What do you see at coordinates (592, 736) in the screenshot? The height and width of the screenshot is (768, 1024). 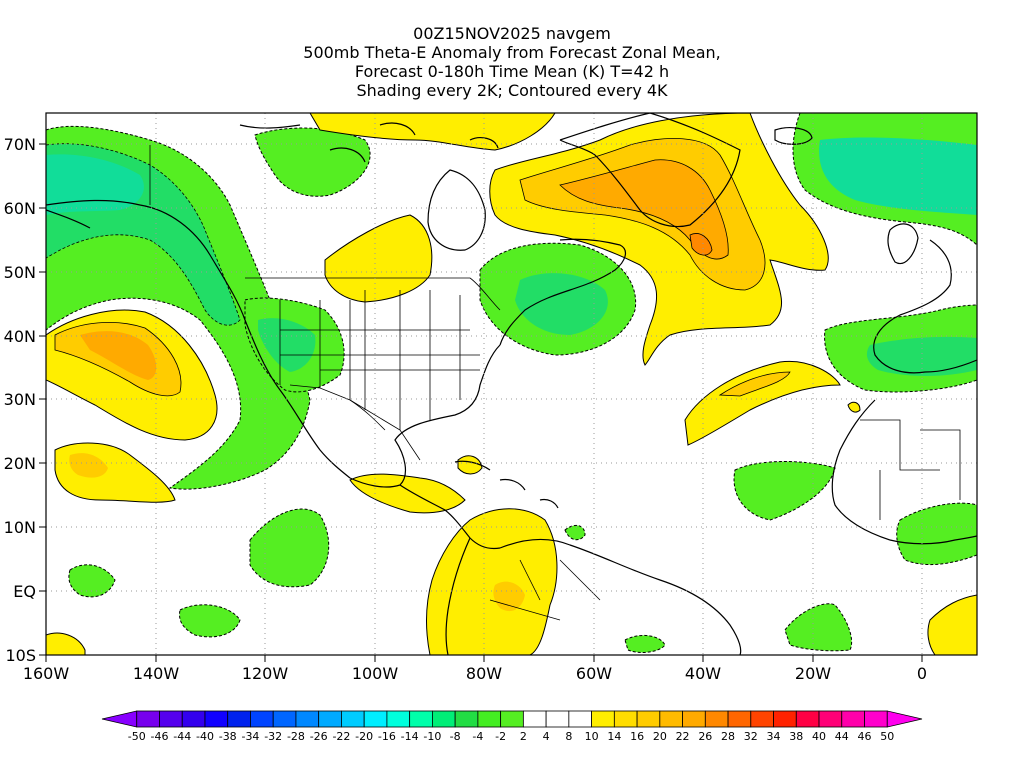 I see `colorbar-label: 10` at bounding box center [592, 736].